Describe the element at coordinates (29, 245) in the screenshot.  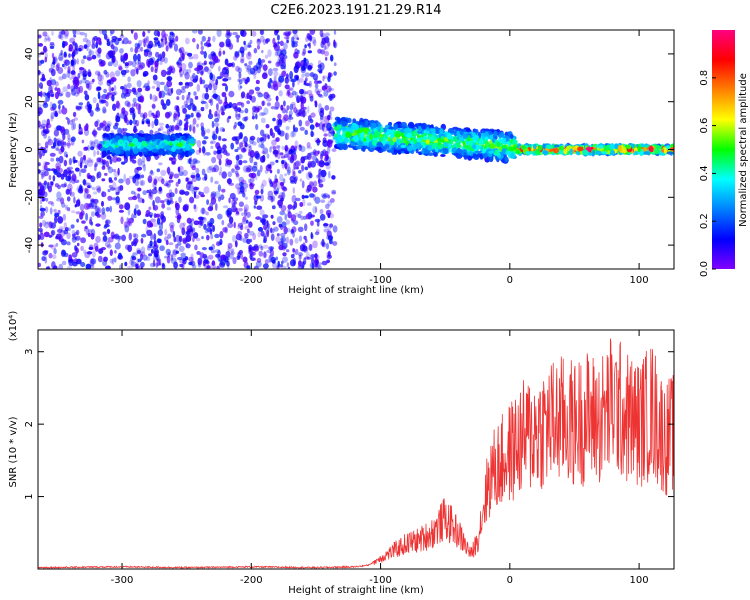
I see `spectrogram-ytick-label: -40` at that location.